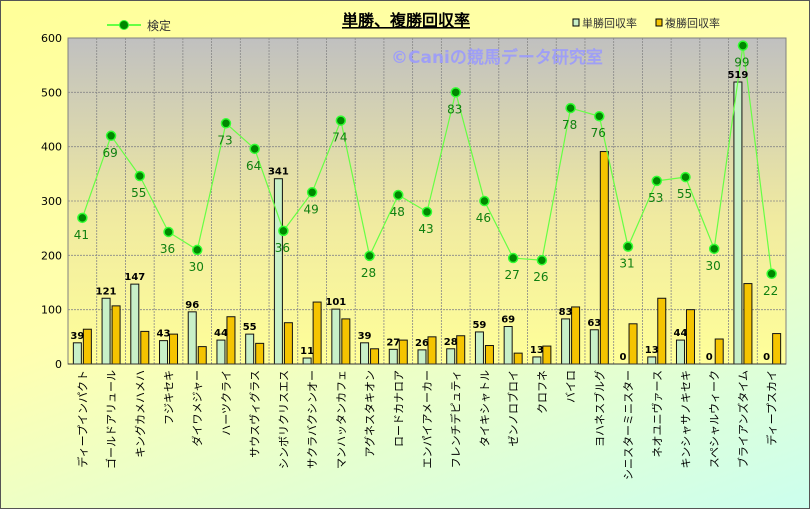 This screenshot has width=810, height=510. I want to click on legend: 検定 単勝回収率 複勝回収率, so click(413, 24).